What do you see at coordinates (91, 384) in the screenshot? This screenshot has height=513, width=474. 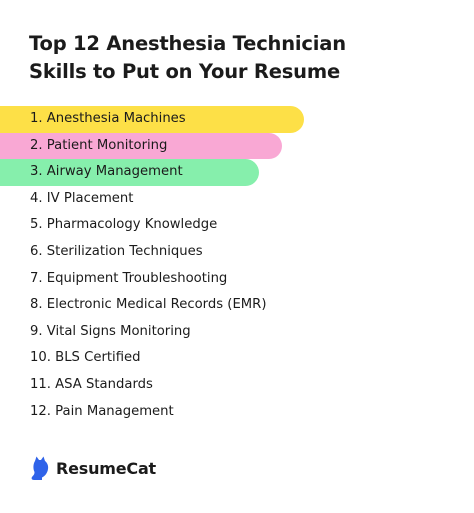 I see `skill-item: 11. ASA Standards` at bounding box center [91, 384].